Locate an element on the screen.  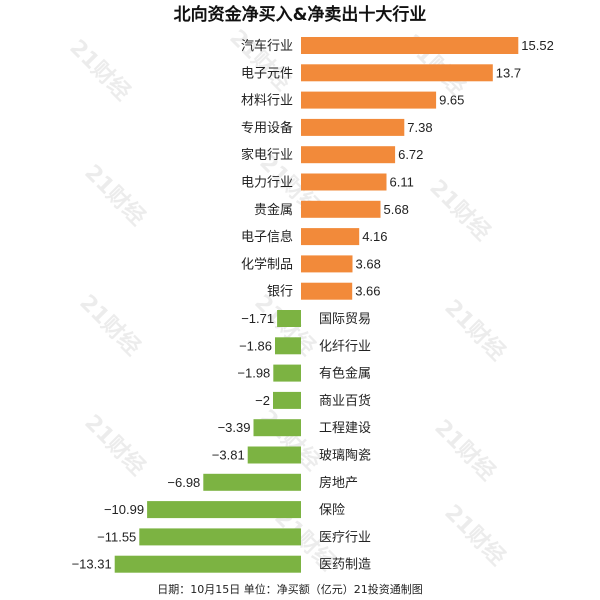
category-label-4: 专用设备 is located at coordinates (267, 128).